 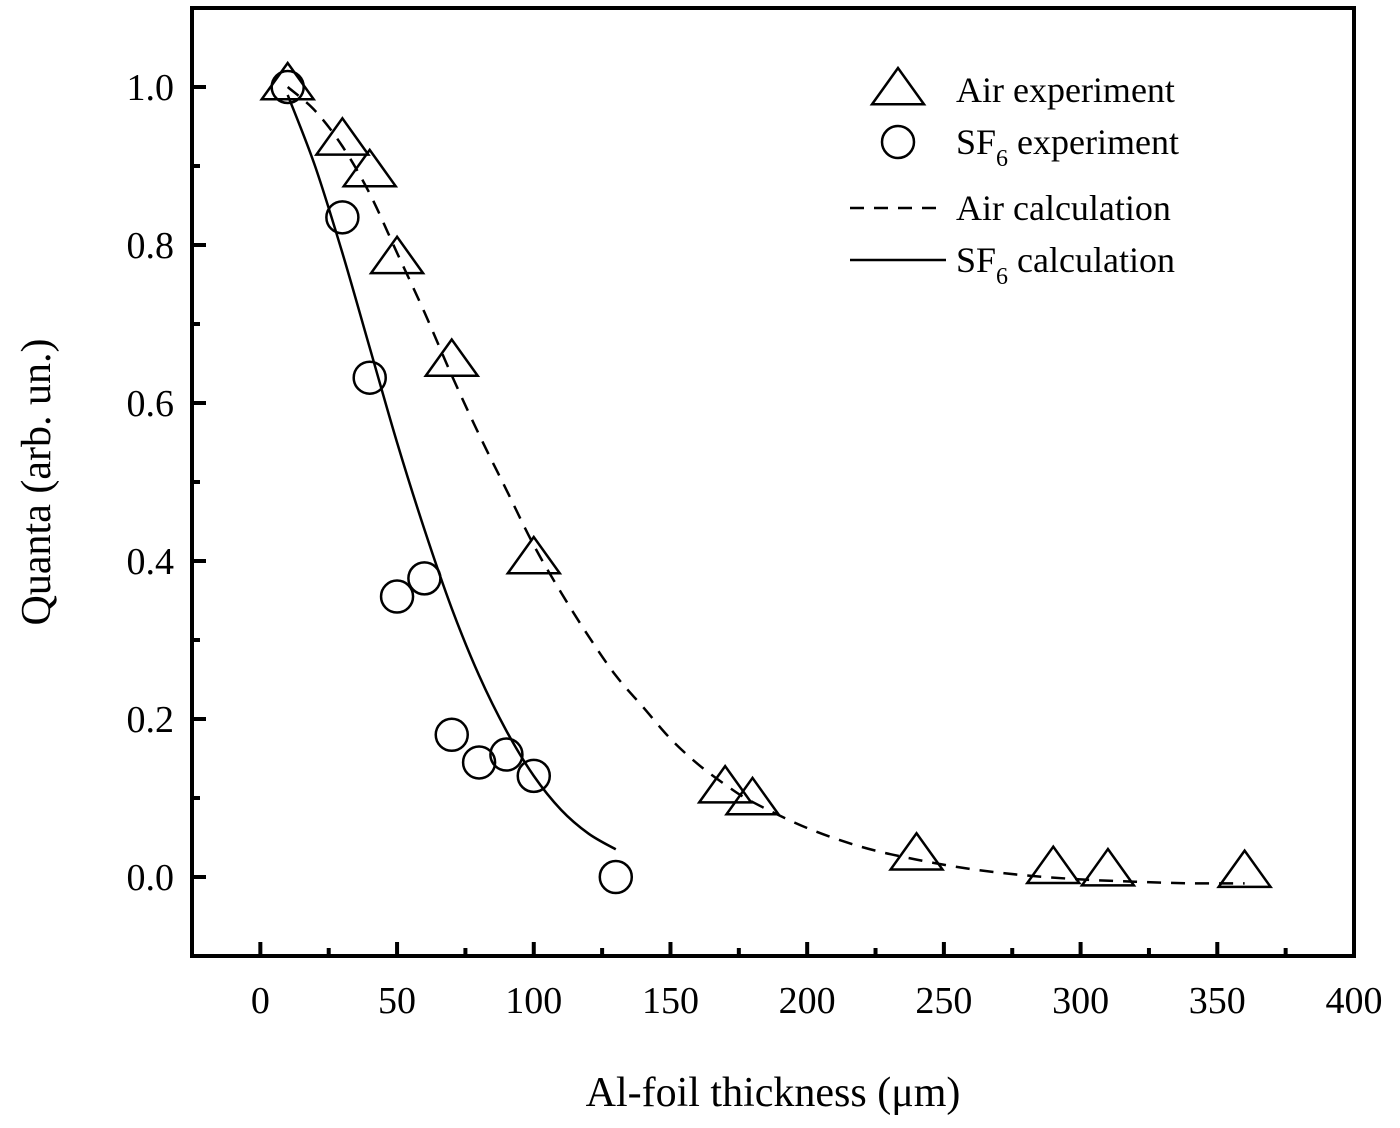 What do you see at coordinates (943, 1001) in the screenshot?
I see `x-tick-label: 250` at bounding box center [943, 1001].